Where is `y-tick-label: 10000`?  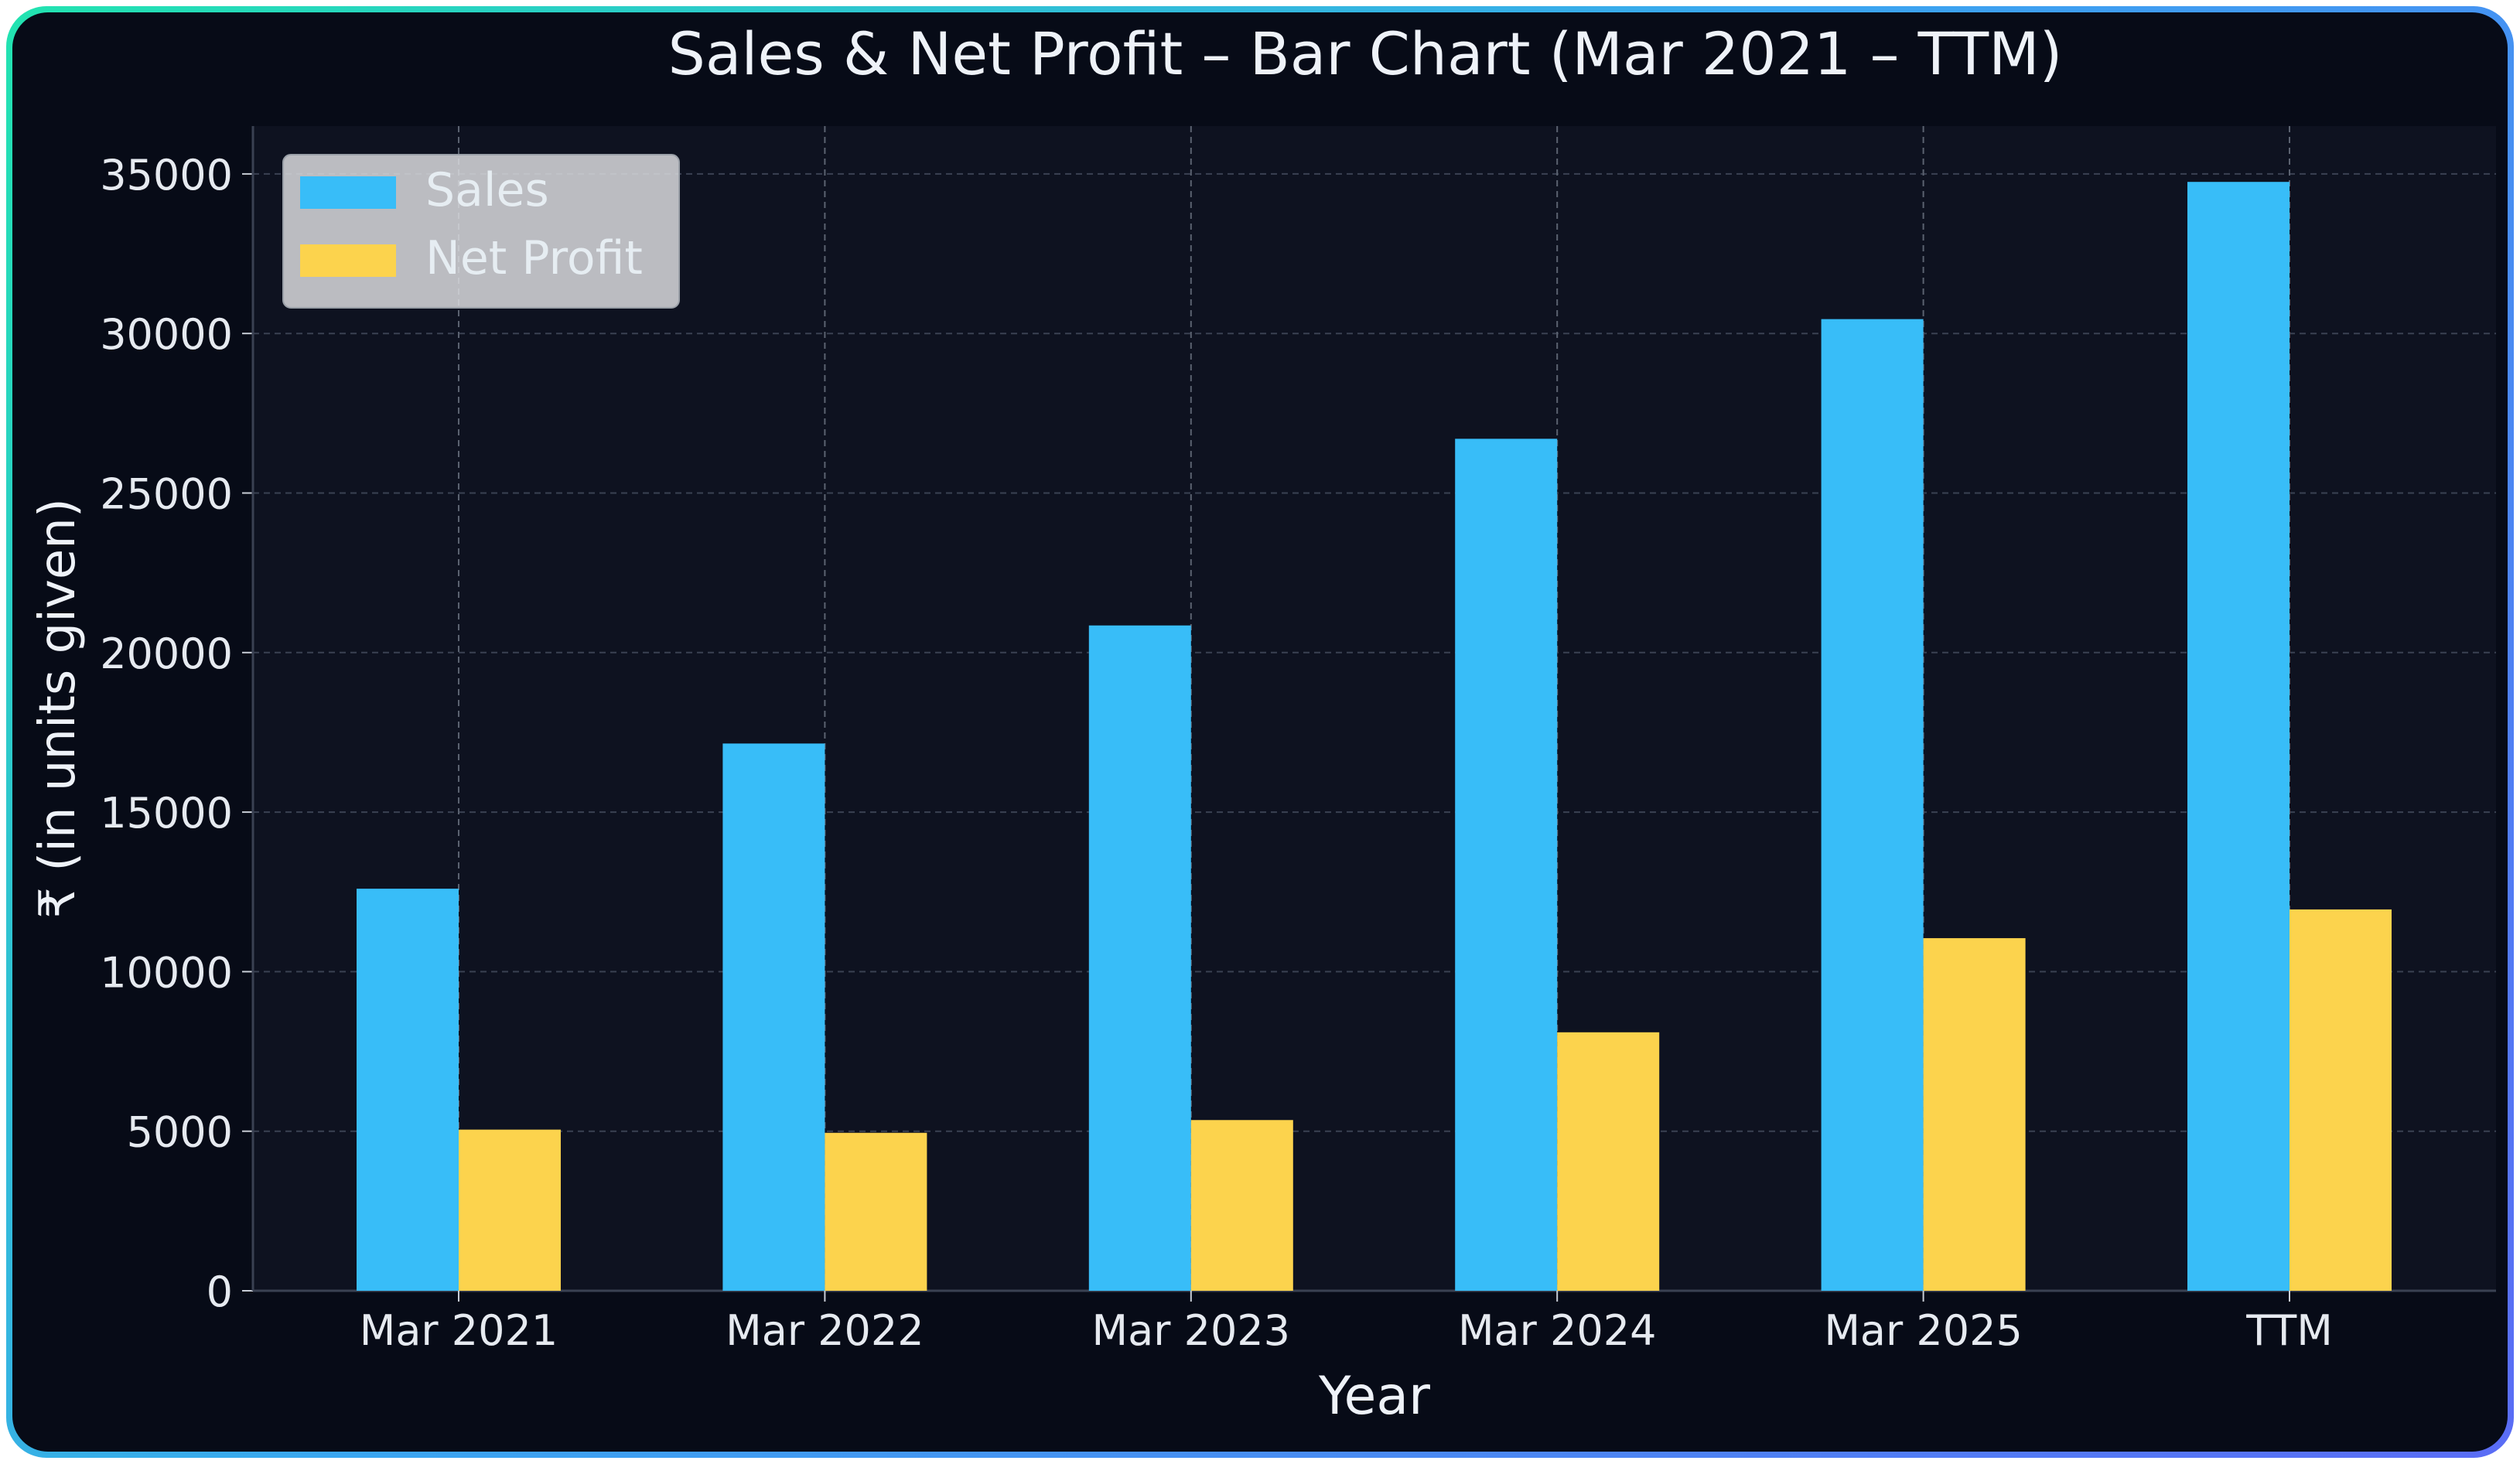
y-tick-label: 10000 is located at coordinates (167, 972).